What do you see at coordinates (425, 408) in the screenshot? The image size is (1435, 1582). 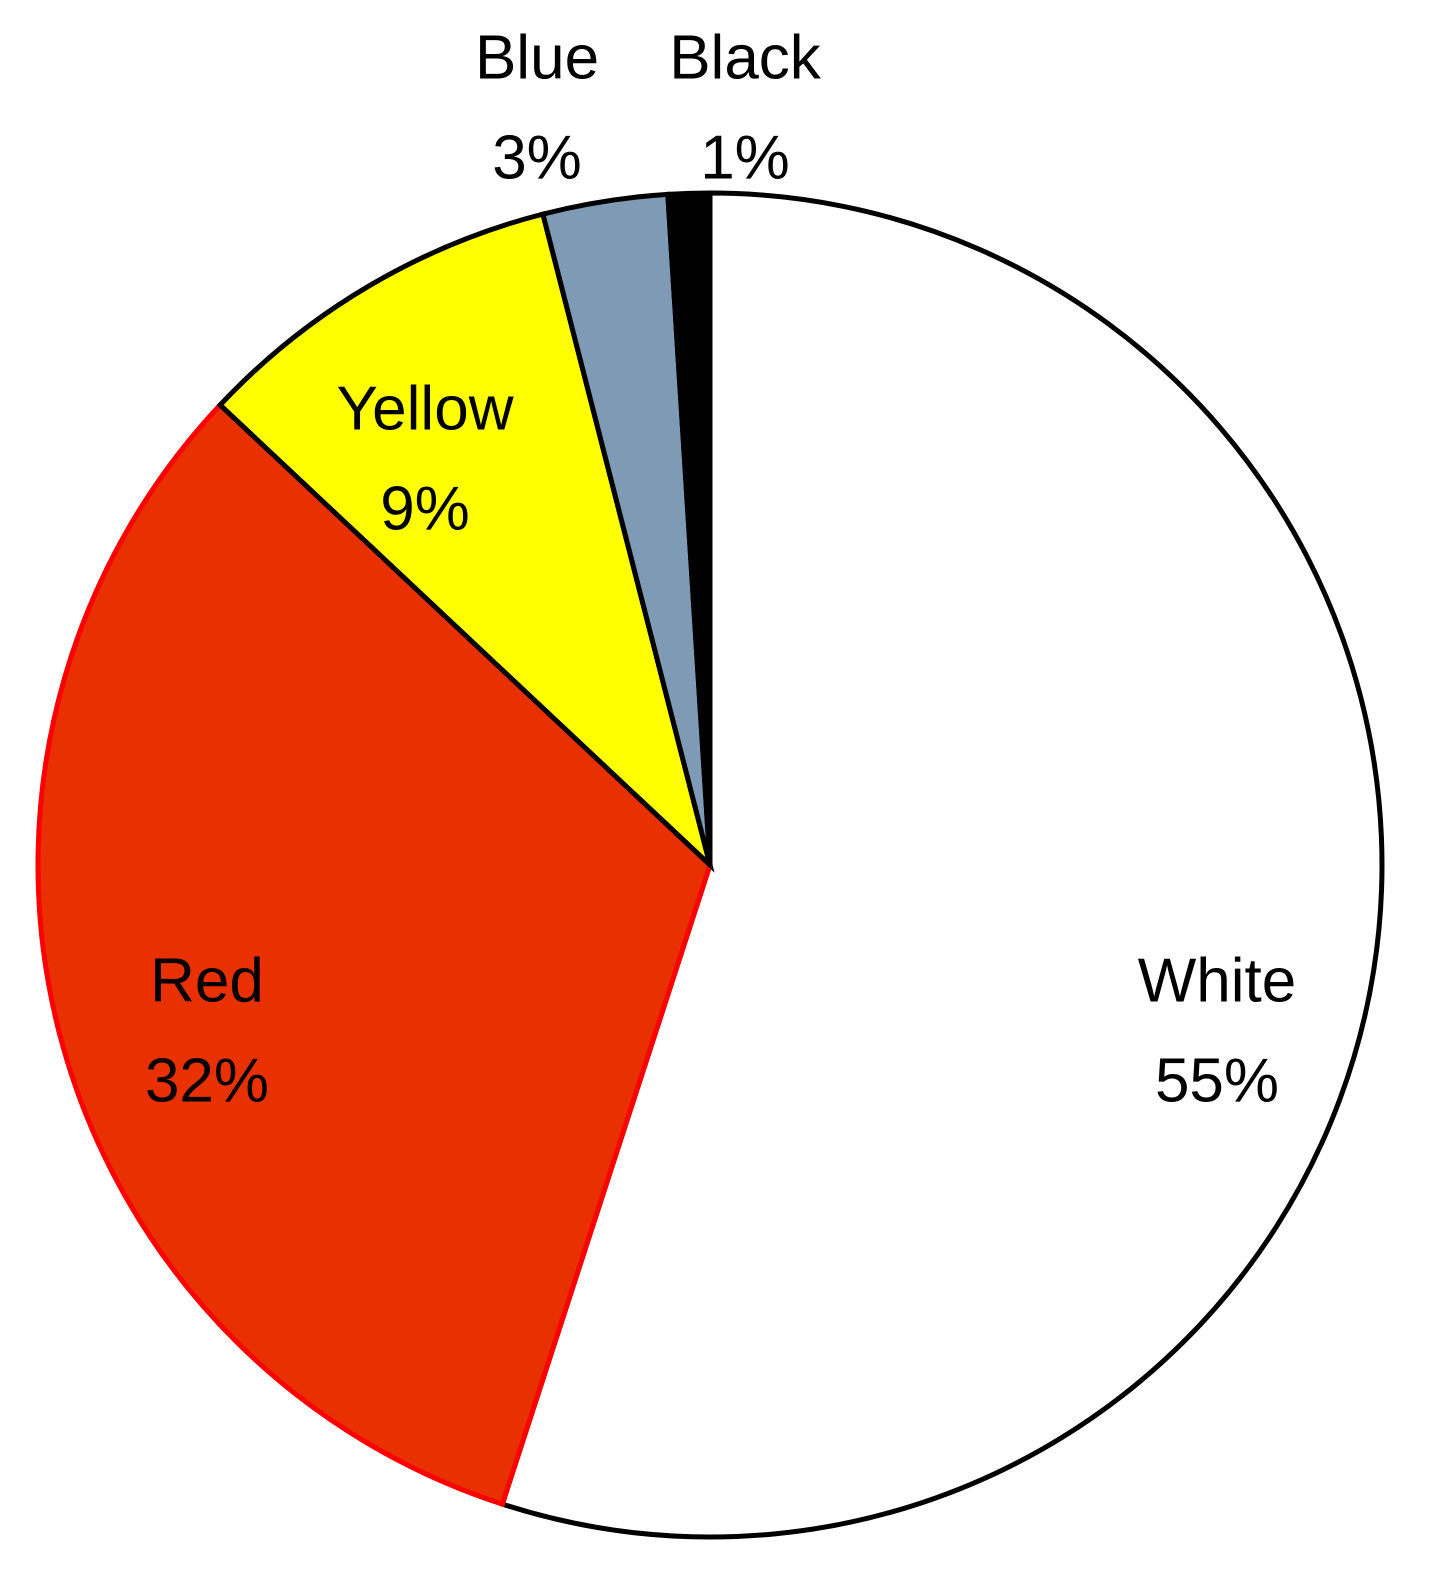 I see `slice-label: Yellow` at bounding box center [425, 408].